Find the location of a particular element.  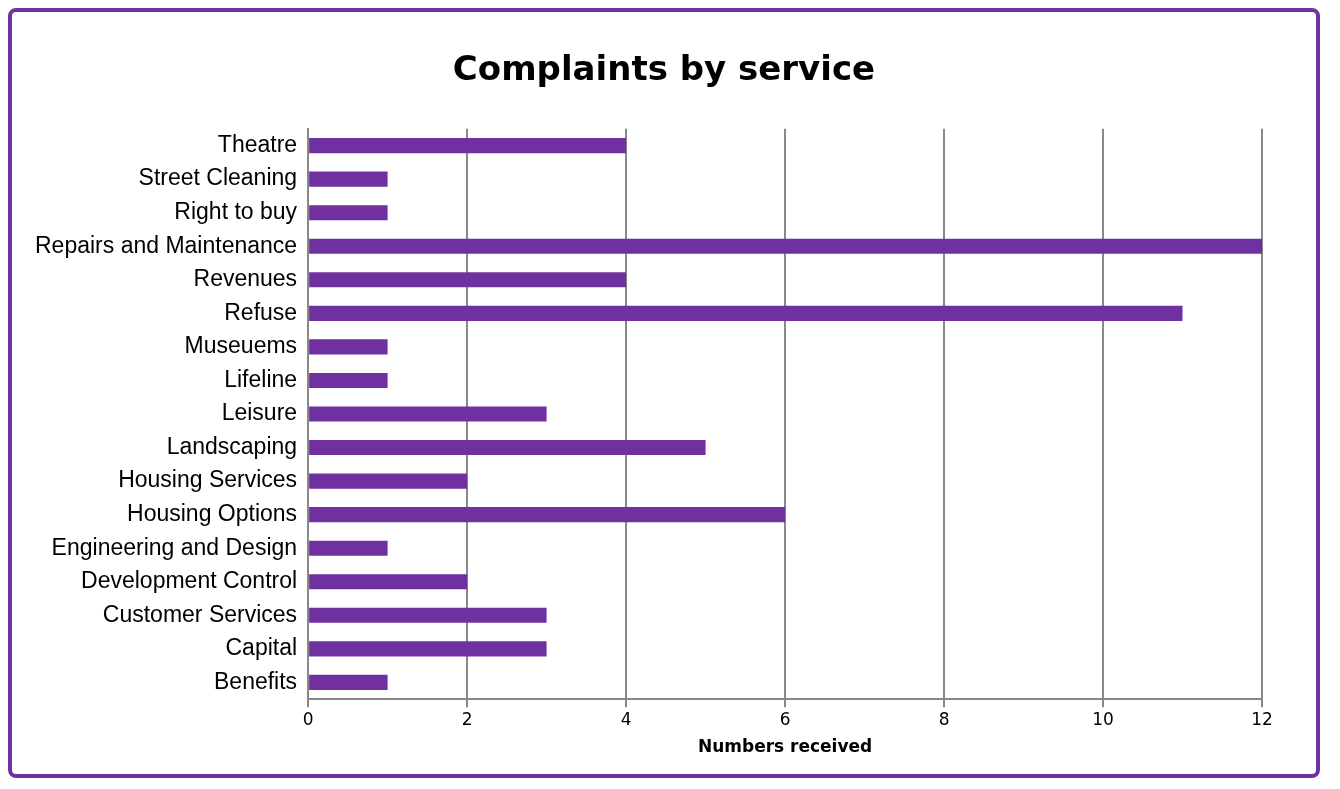

y-tick-label: Customer Services is located at coordinates (200, 613).